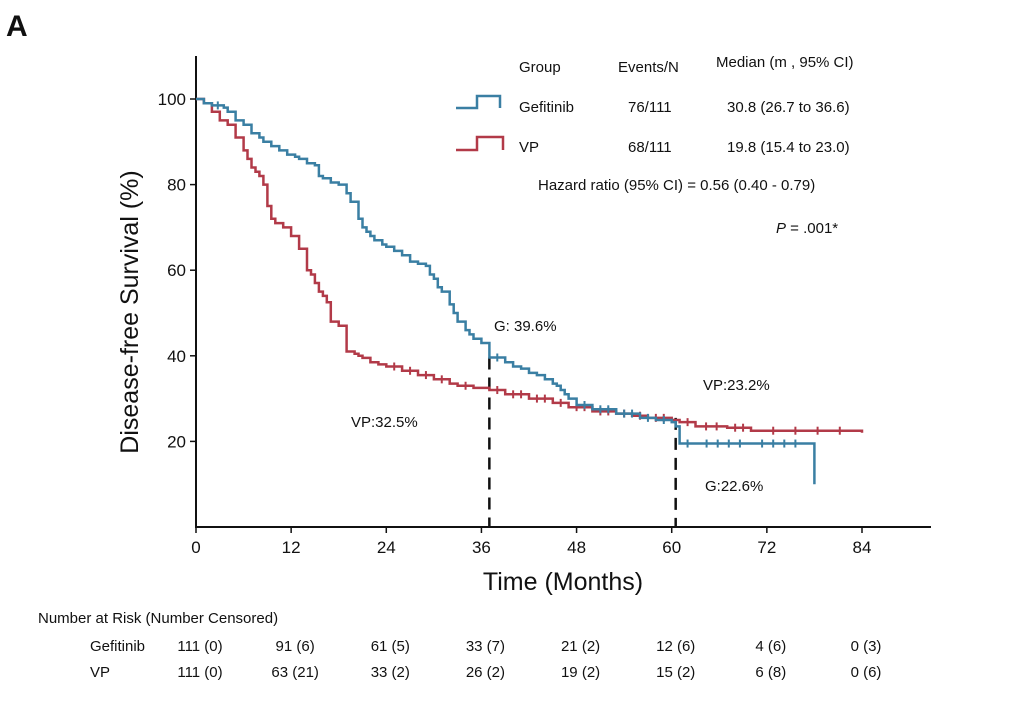  Describe the element at coordinates (788, 147) in the screenshot. I see `legend-median-vp: 19.8 (15.4 to 23.0)` at that location.